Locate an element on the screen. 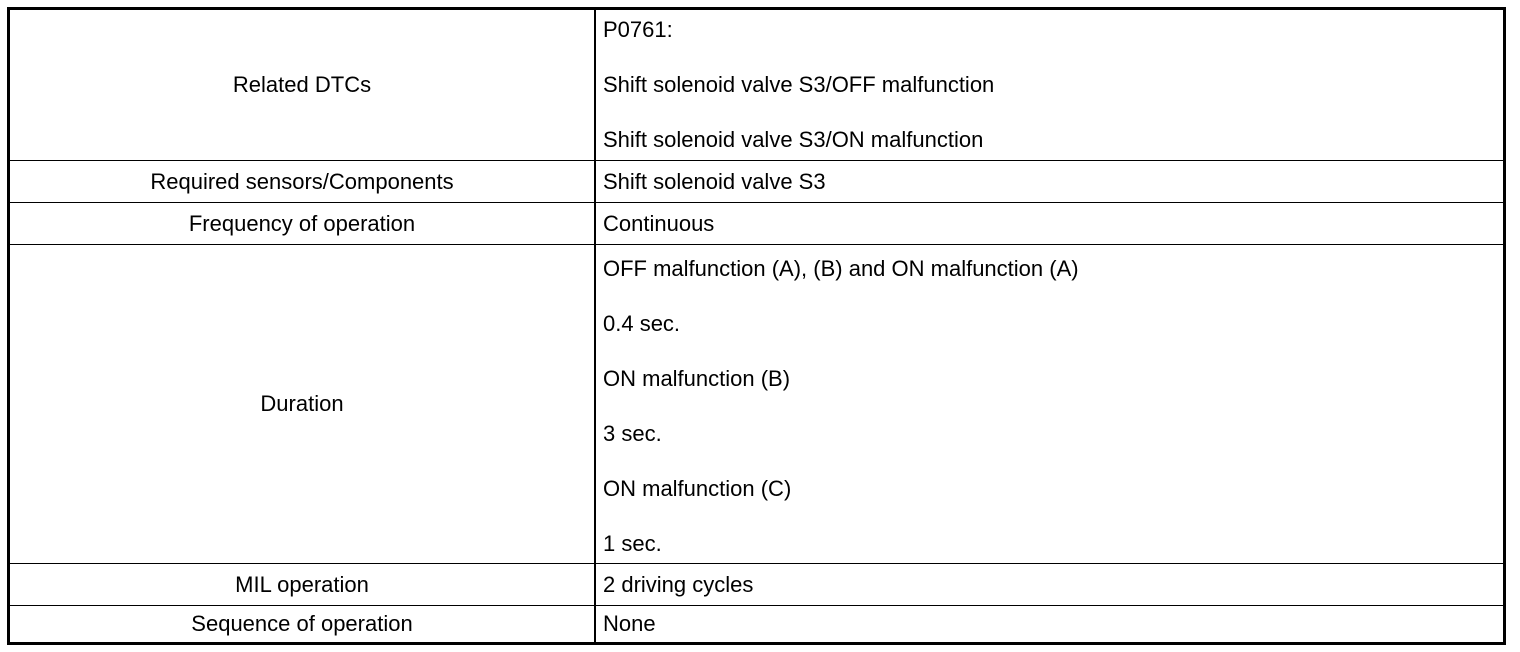  dtc-code: P0761: is located at coordinates (638, 29).